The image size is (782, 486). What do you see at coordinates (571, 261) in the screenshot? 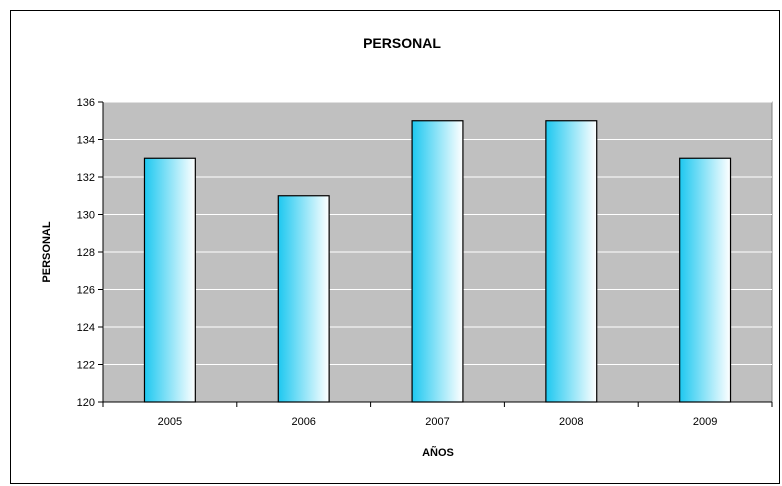
I see `bar-2008` at bounding box center [571, 261].